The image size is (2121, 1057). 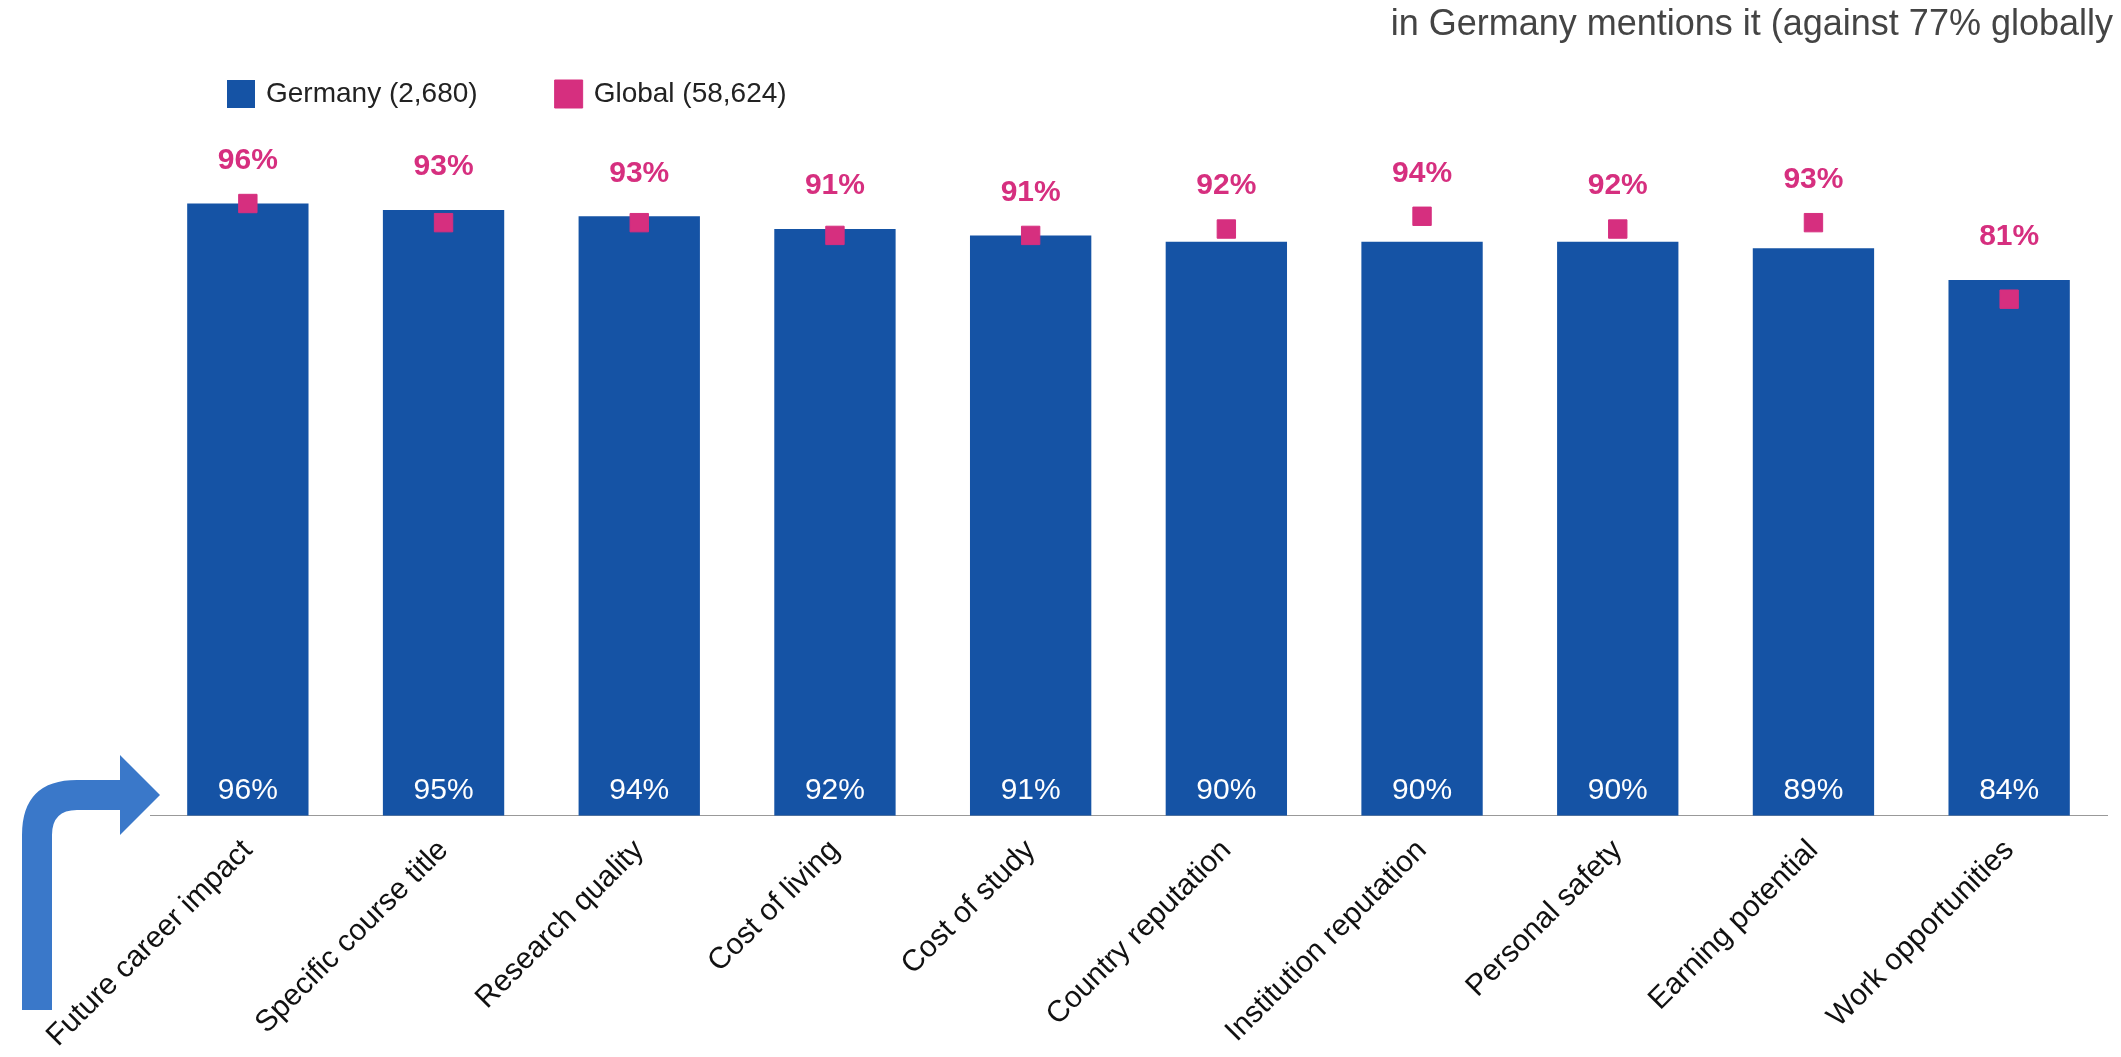 What do you see at coordinates (2009, 235) in the screenshot?
I see `data-label: 81%` at bounding box center [2009, 235].